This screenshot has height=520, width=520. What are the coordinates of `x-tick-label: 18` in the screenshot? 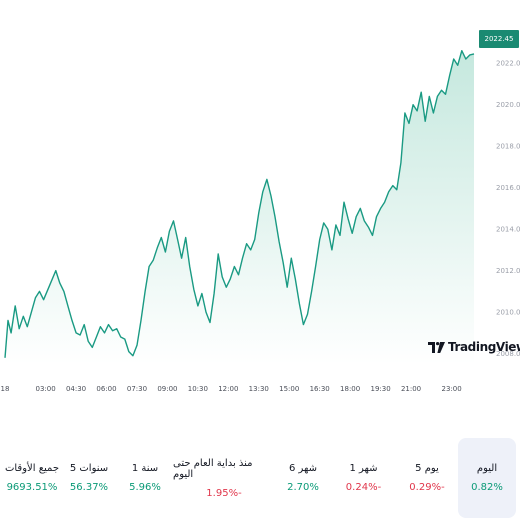 It's located at (5, 389).